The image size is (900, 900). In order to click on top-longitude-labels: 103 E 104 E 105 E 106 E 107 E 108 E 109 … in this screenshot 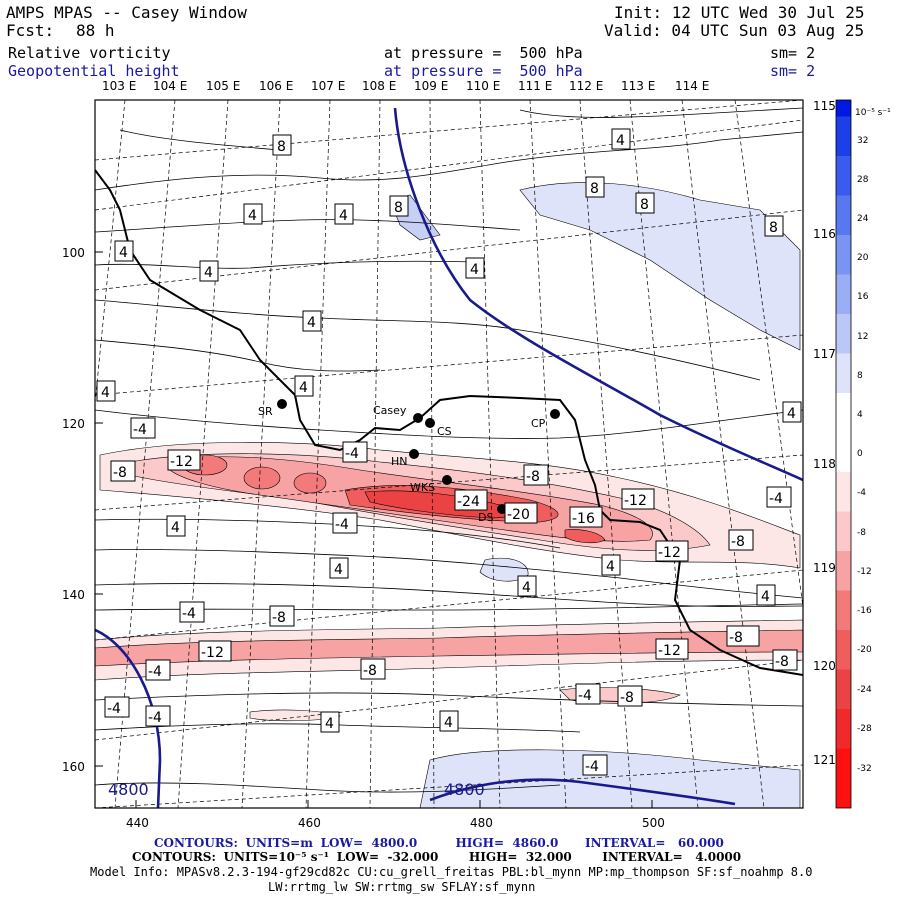, I will do `click(405, 86)`.